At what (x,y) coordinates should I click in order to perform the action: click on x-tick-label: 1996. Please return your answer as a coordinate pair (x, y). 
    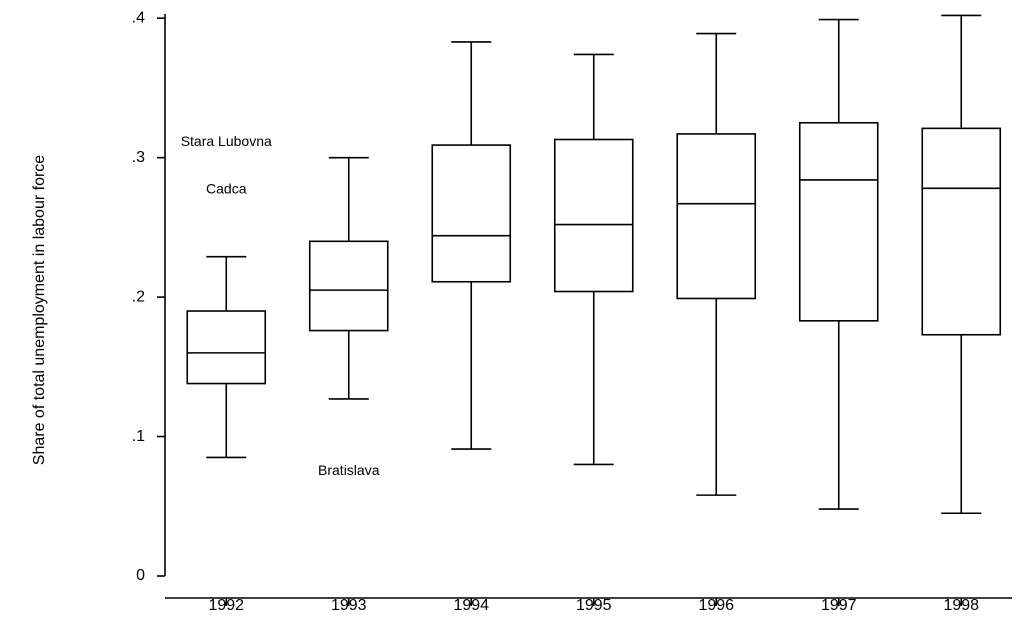
    Looking at the image, I should click on (716, 605).